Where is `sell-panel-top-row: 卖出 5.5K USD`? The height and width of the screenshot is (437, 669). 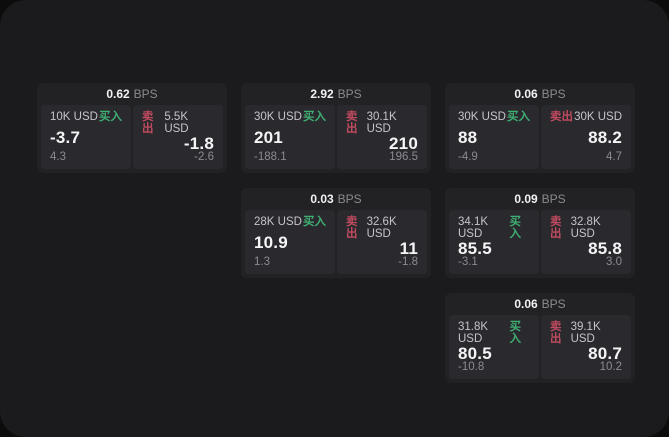
sell-panel-top-row: 卖出 5.5K USD is located at coordinates (178, 123).